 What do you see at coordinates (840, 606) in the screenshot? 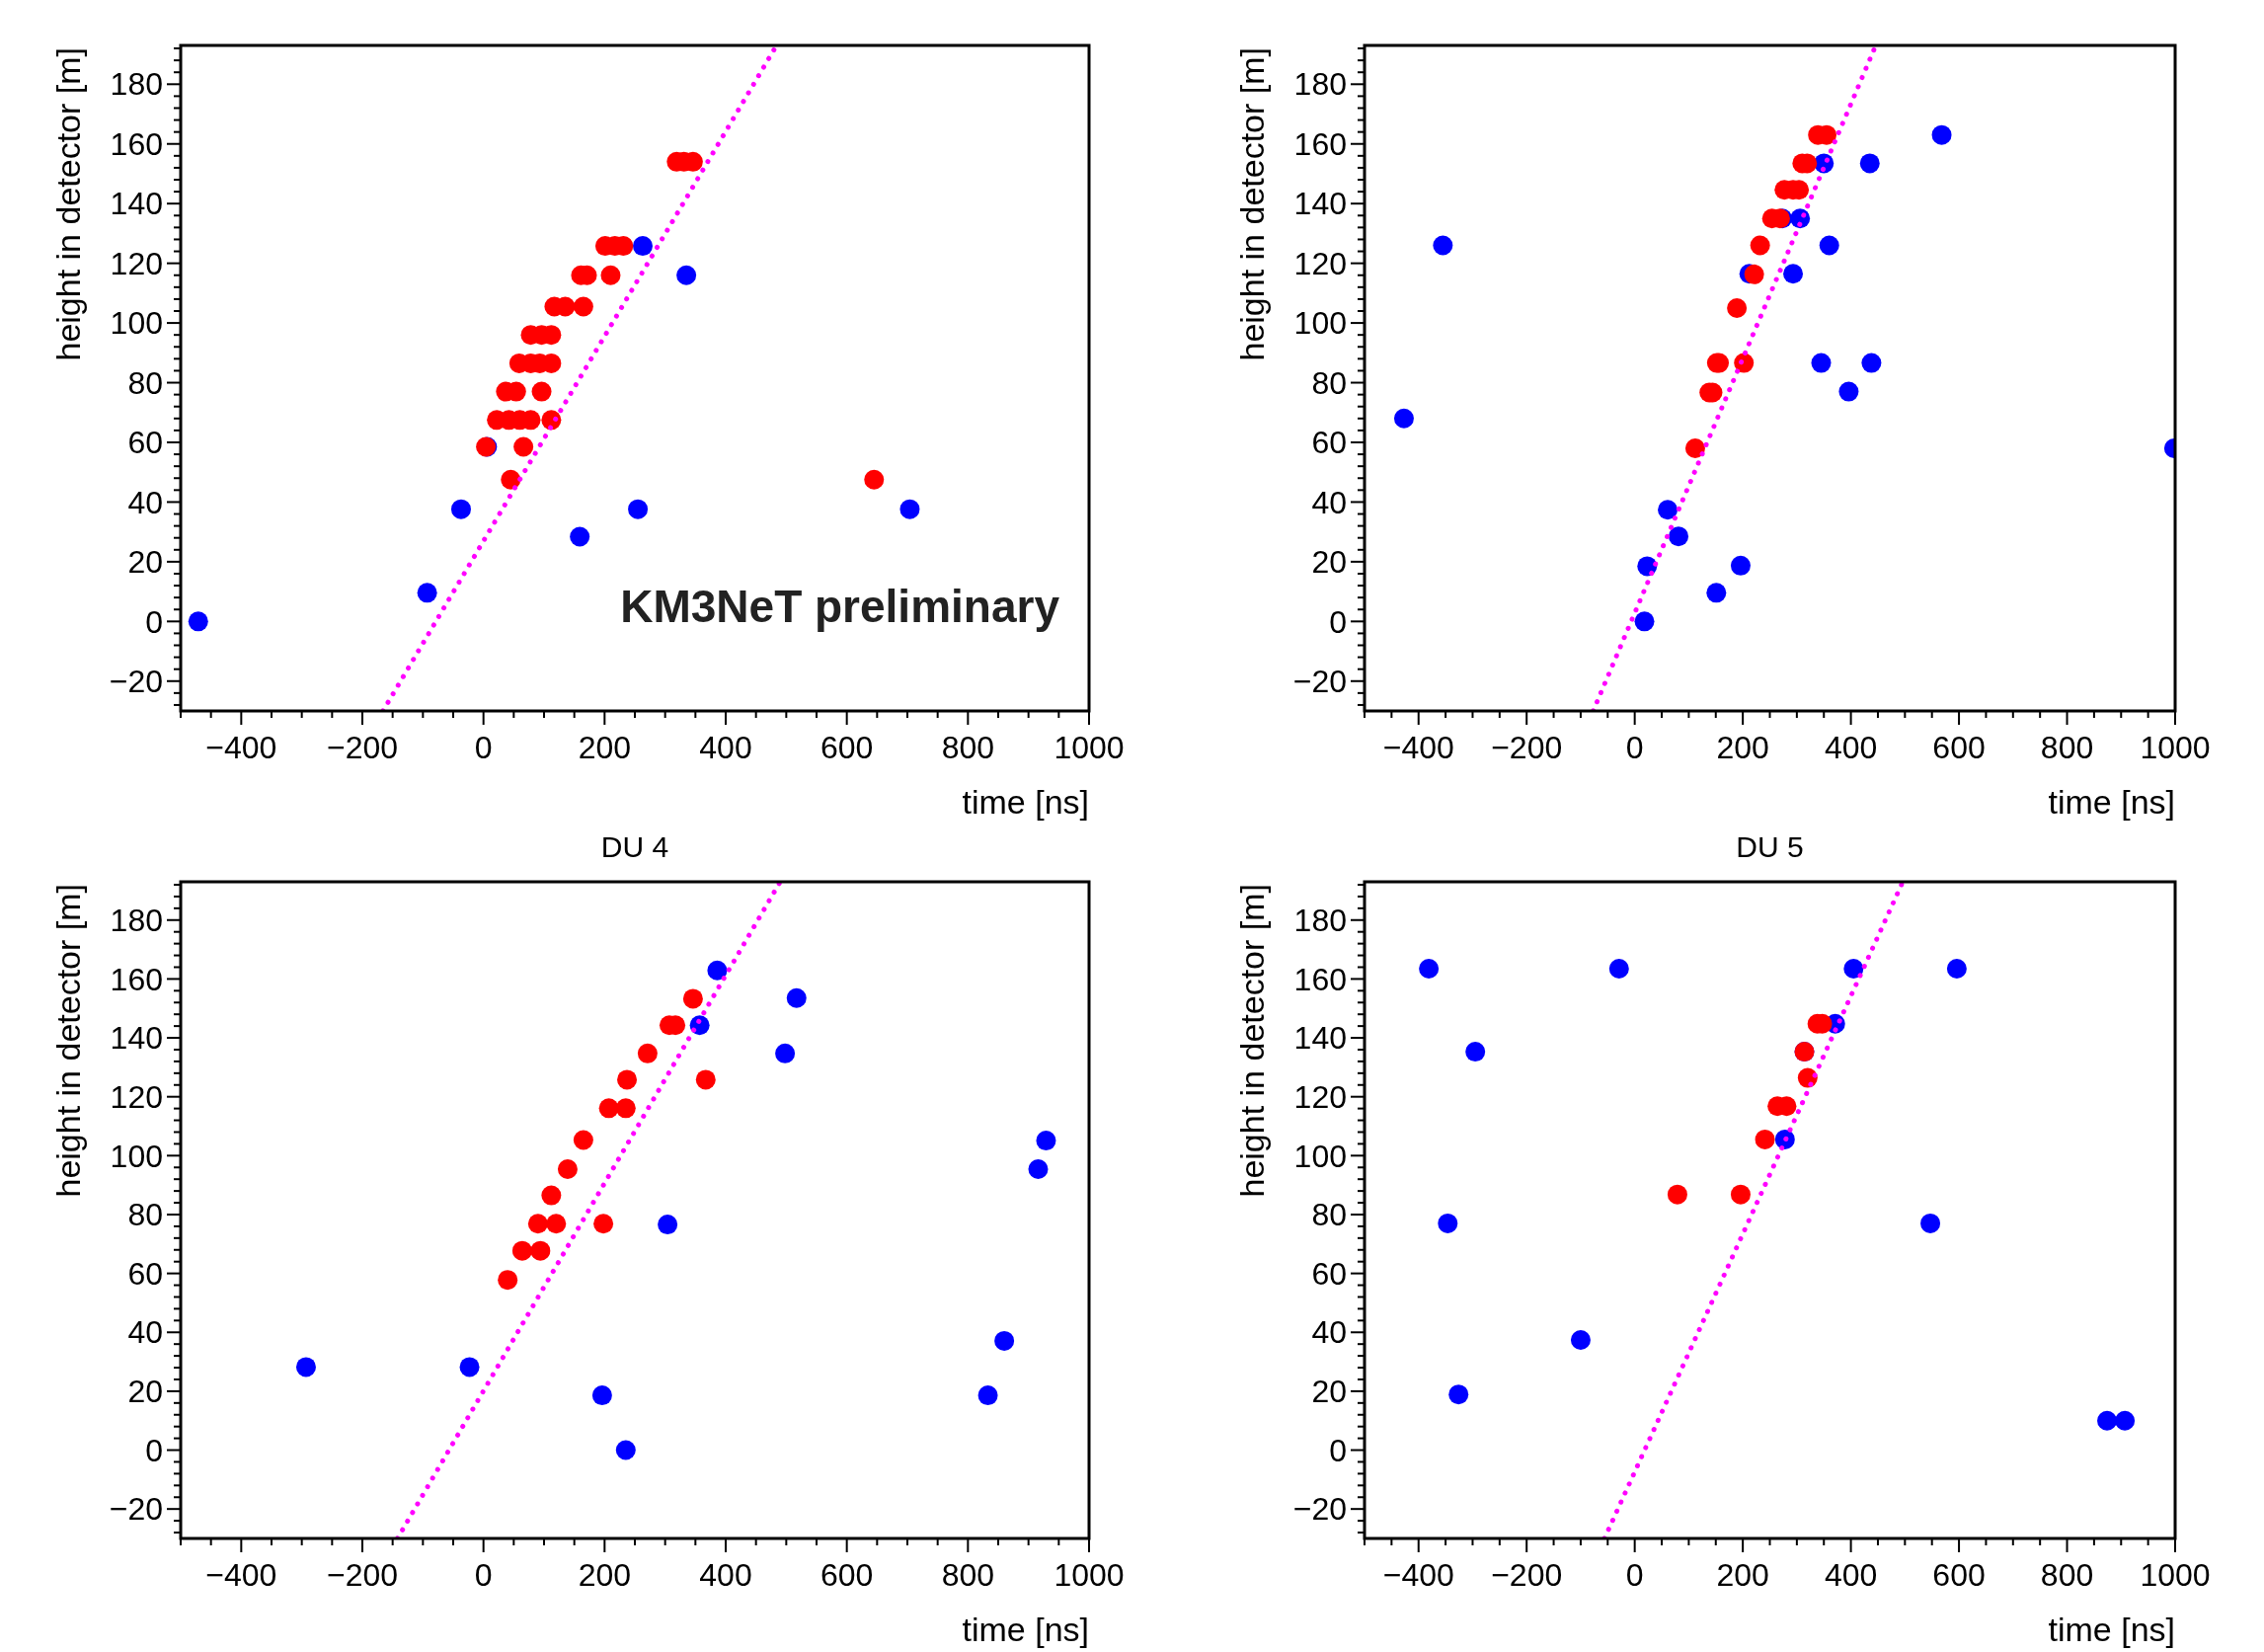
I see `annotation: KM3NeT preliminary` at bounding box center [840, 606].